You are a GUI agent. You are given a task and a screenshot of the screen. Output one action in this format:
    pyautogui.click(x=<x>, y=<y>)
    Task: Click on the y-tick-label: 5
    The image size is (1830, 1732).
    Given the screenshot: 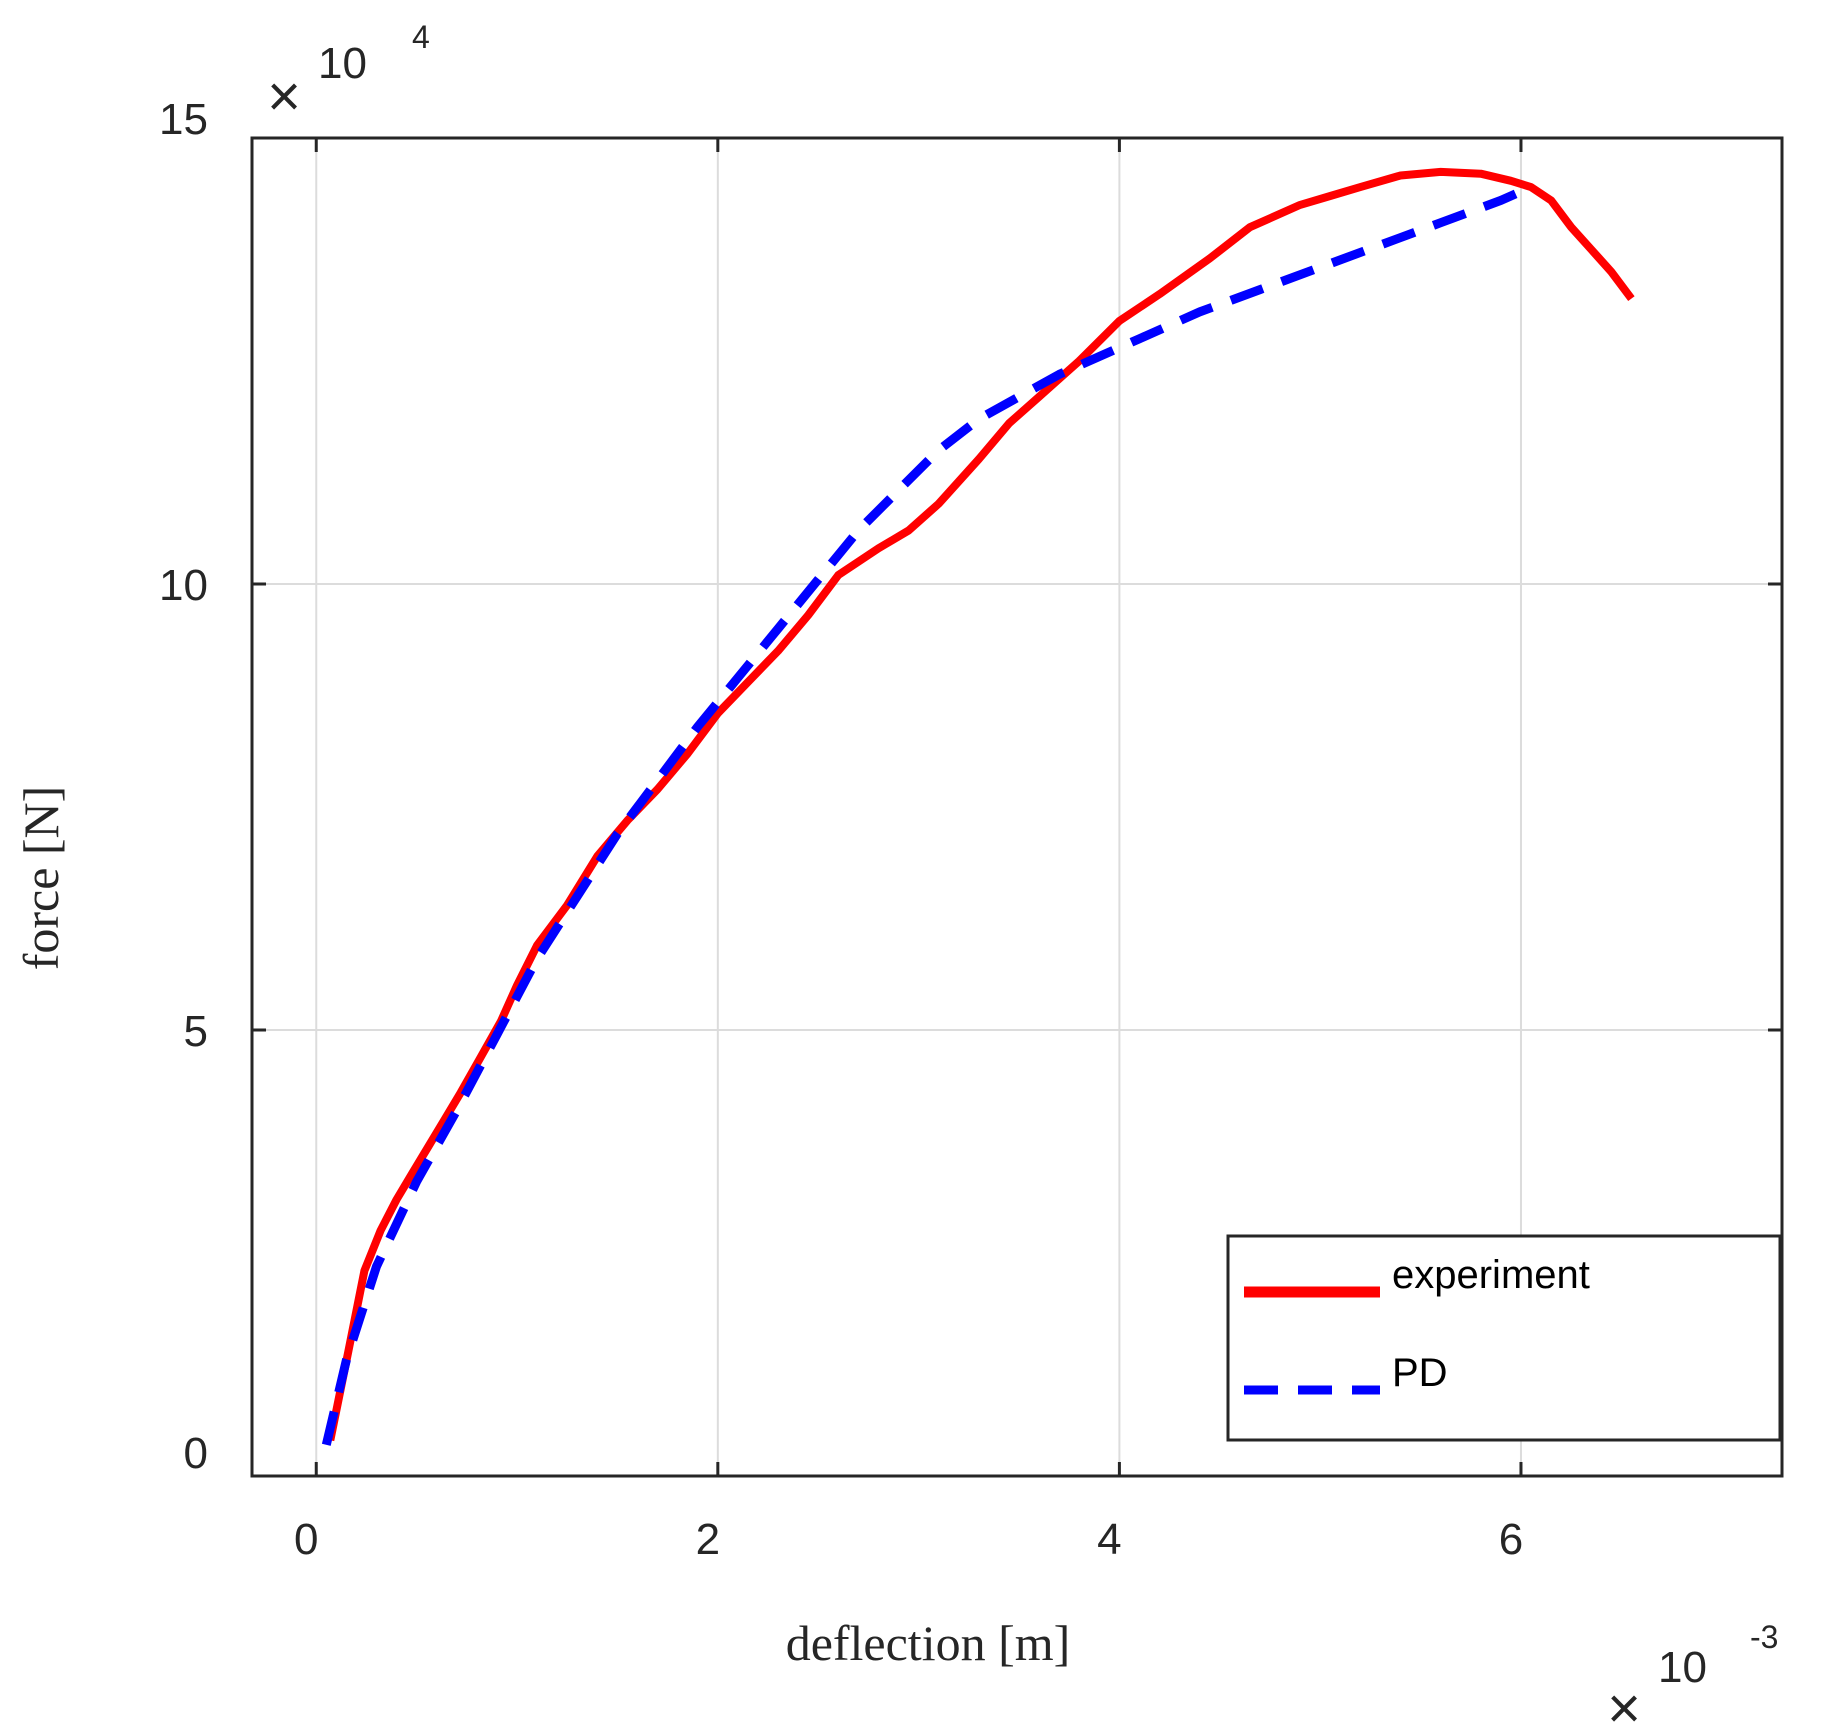 What is the action you would take?
    pyautogui.click(x=196, y=1031)
    